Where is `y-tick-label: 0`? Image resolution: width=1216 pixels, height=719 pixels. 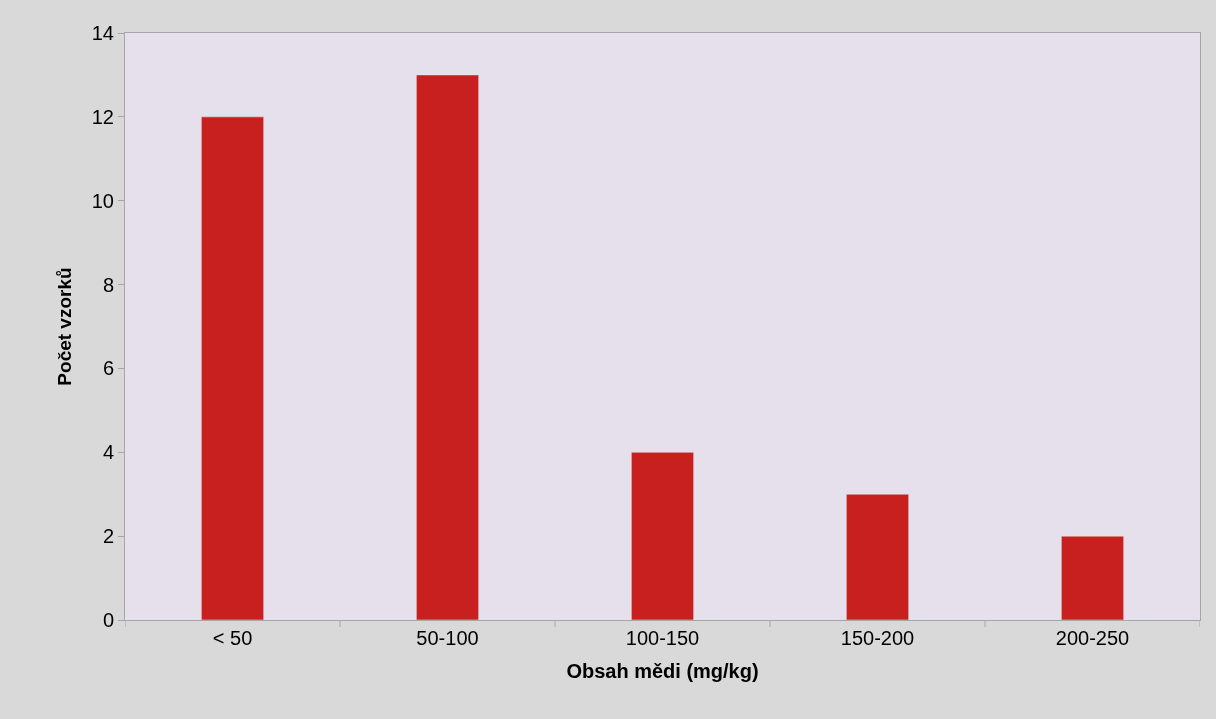
y-tick-label: 0 is located at coordinates (108, 620).